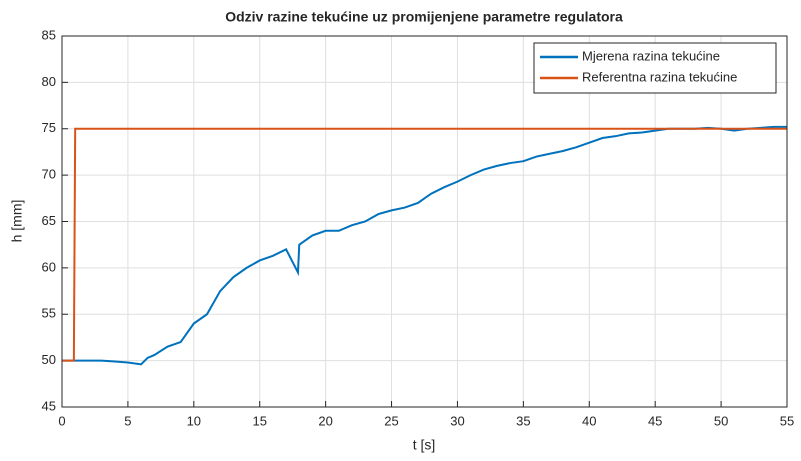 This screenshot has width=801, height=461. What do you see at coordinates (589, 420) in the screenshot?
I see `x-tick-label: 40` at bounding box center [589, 420].